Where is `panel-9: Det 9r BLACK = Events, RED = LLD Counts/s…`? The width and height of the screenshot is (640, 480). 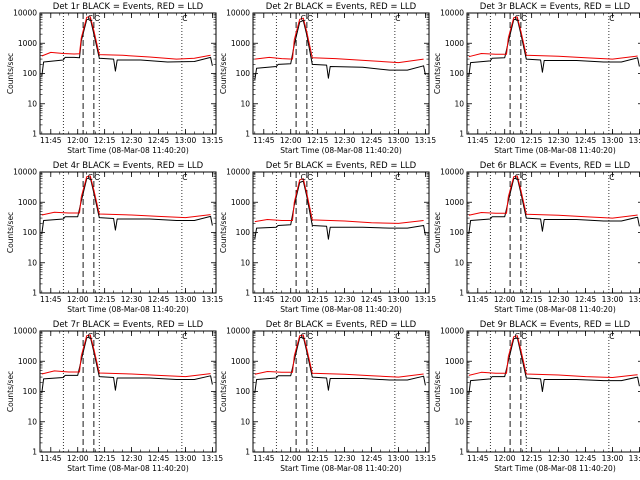 panel-9: Det 9r BLACK = Events, RED = LLD Counts/s… is located at coordinates (536, 396).